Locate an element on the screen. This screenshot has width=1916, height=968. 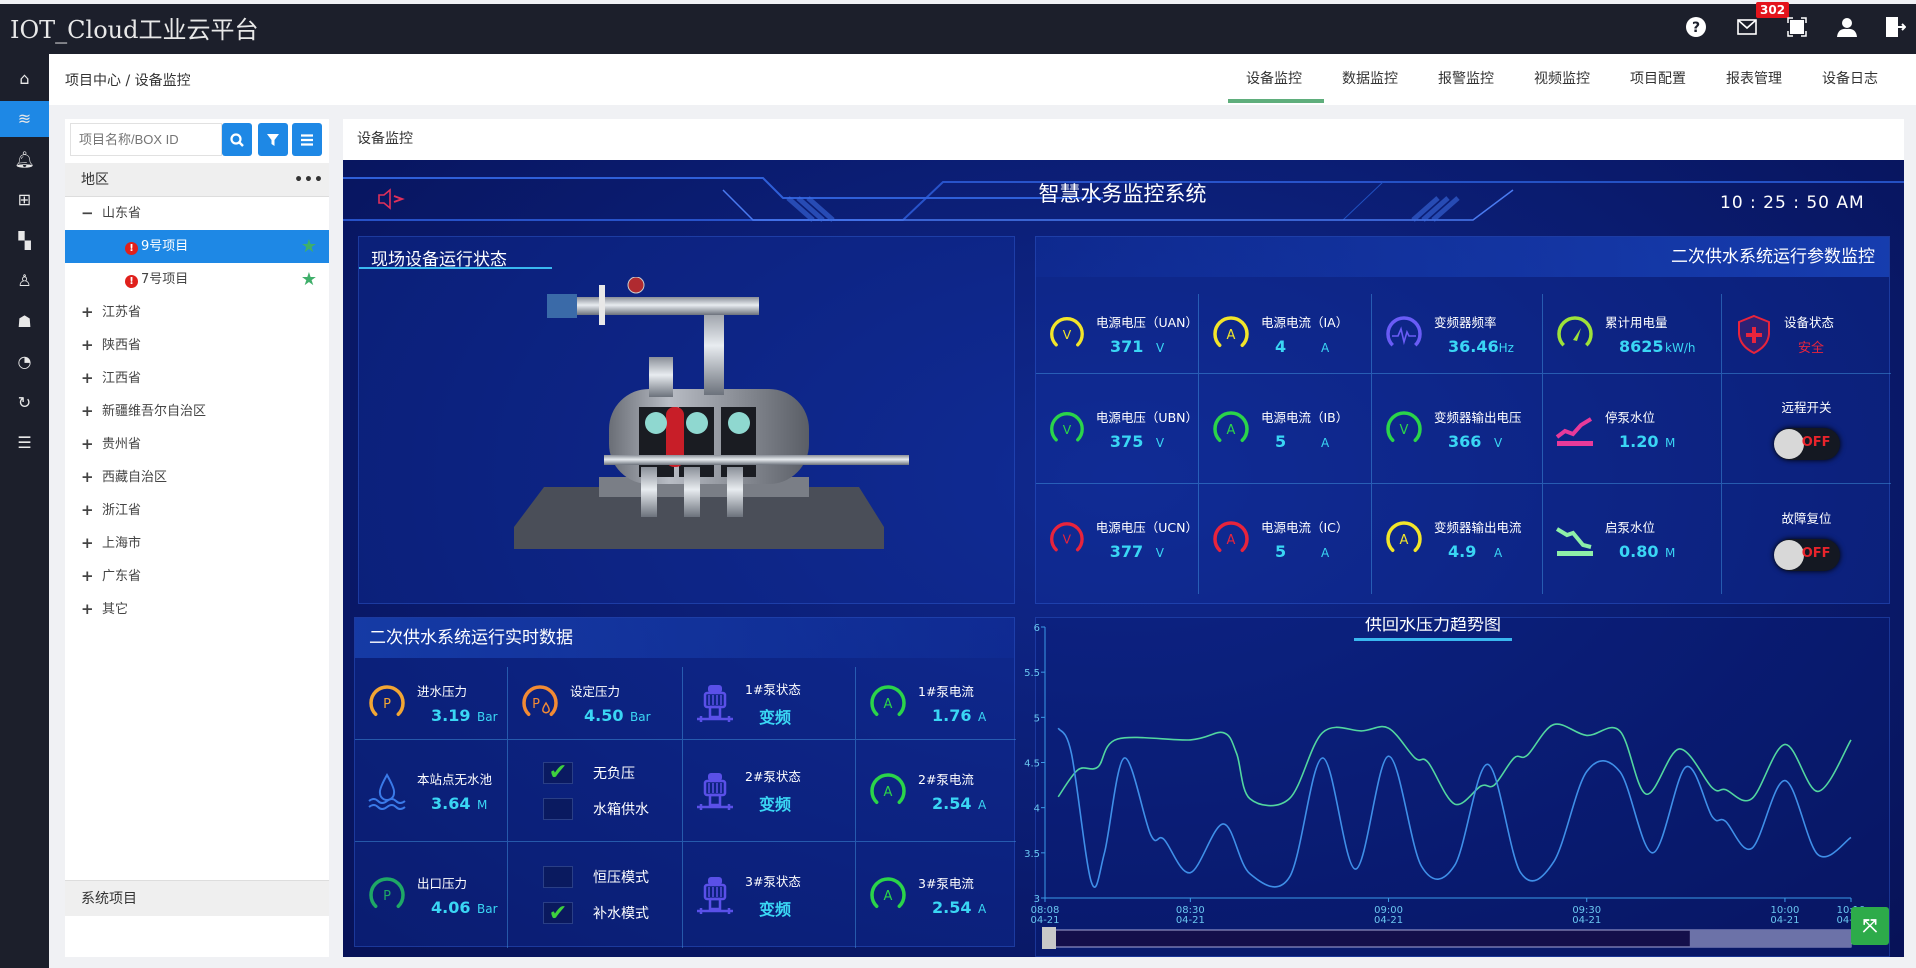
cell-value-row: 变频 is located at coordinates (775, 908).